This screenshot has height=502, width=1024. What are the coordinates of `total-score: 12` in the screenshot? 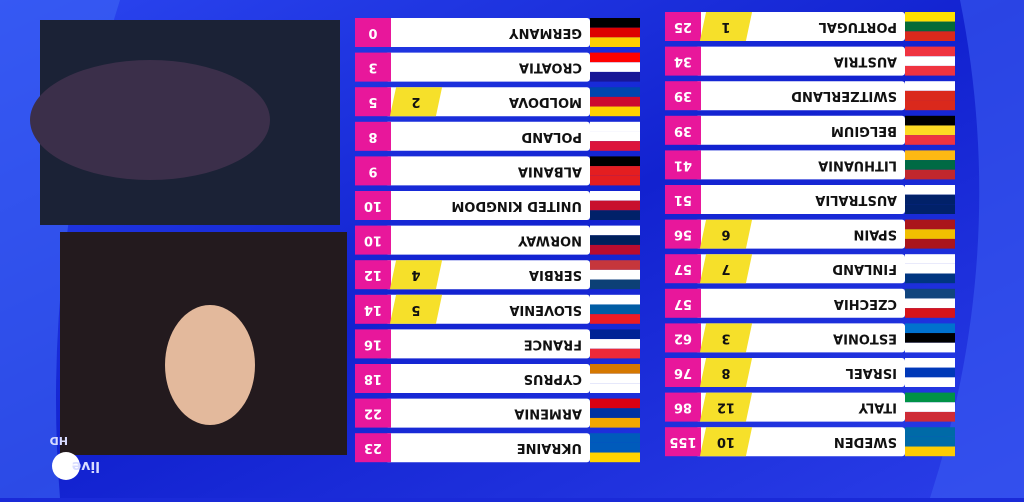 It's located at (373, 274).